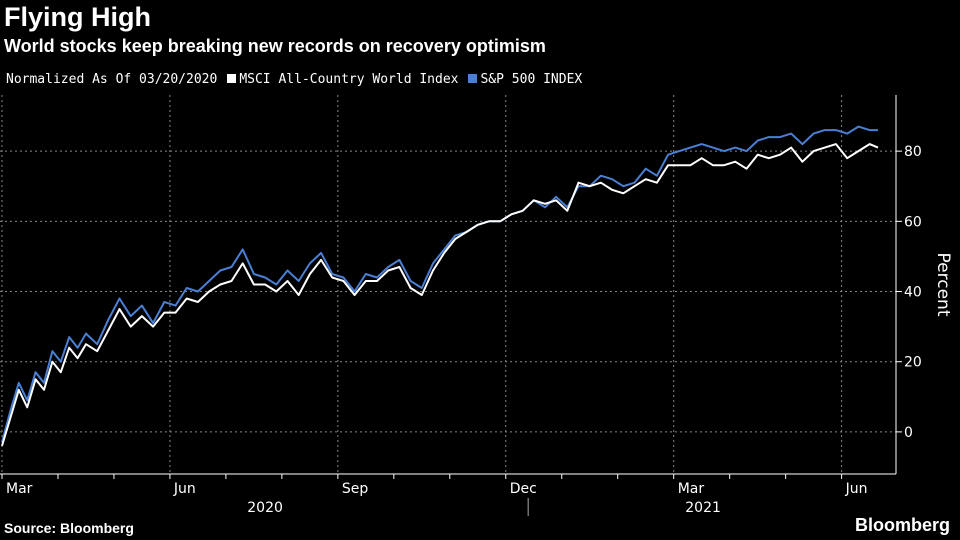 The width and height of the screenshot is (960, 540). Describe the element at coordinates (913, 222) in the screenshot. I see `y-tick-label: 60` at that location.